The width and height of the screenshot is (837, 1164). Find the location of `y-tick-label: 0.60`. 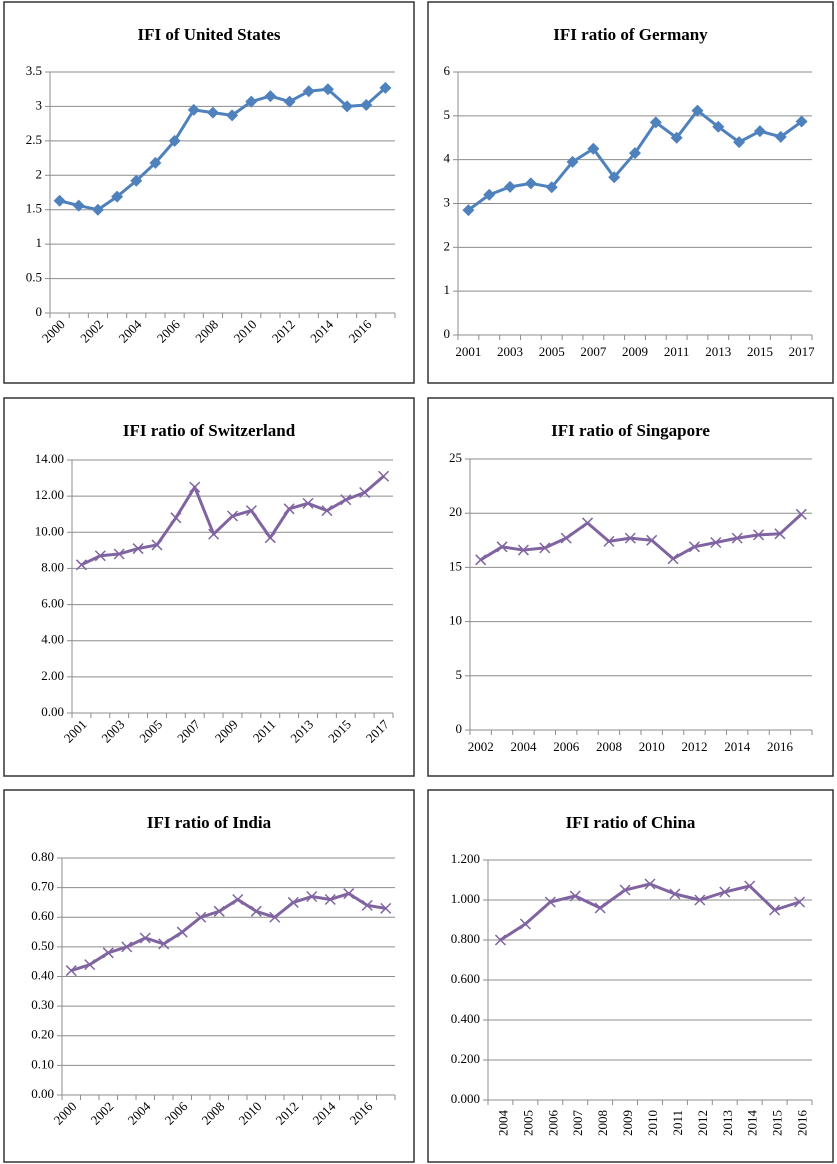

y-tick-label: 0.60 is located at coordinates (42, 915).